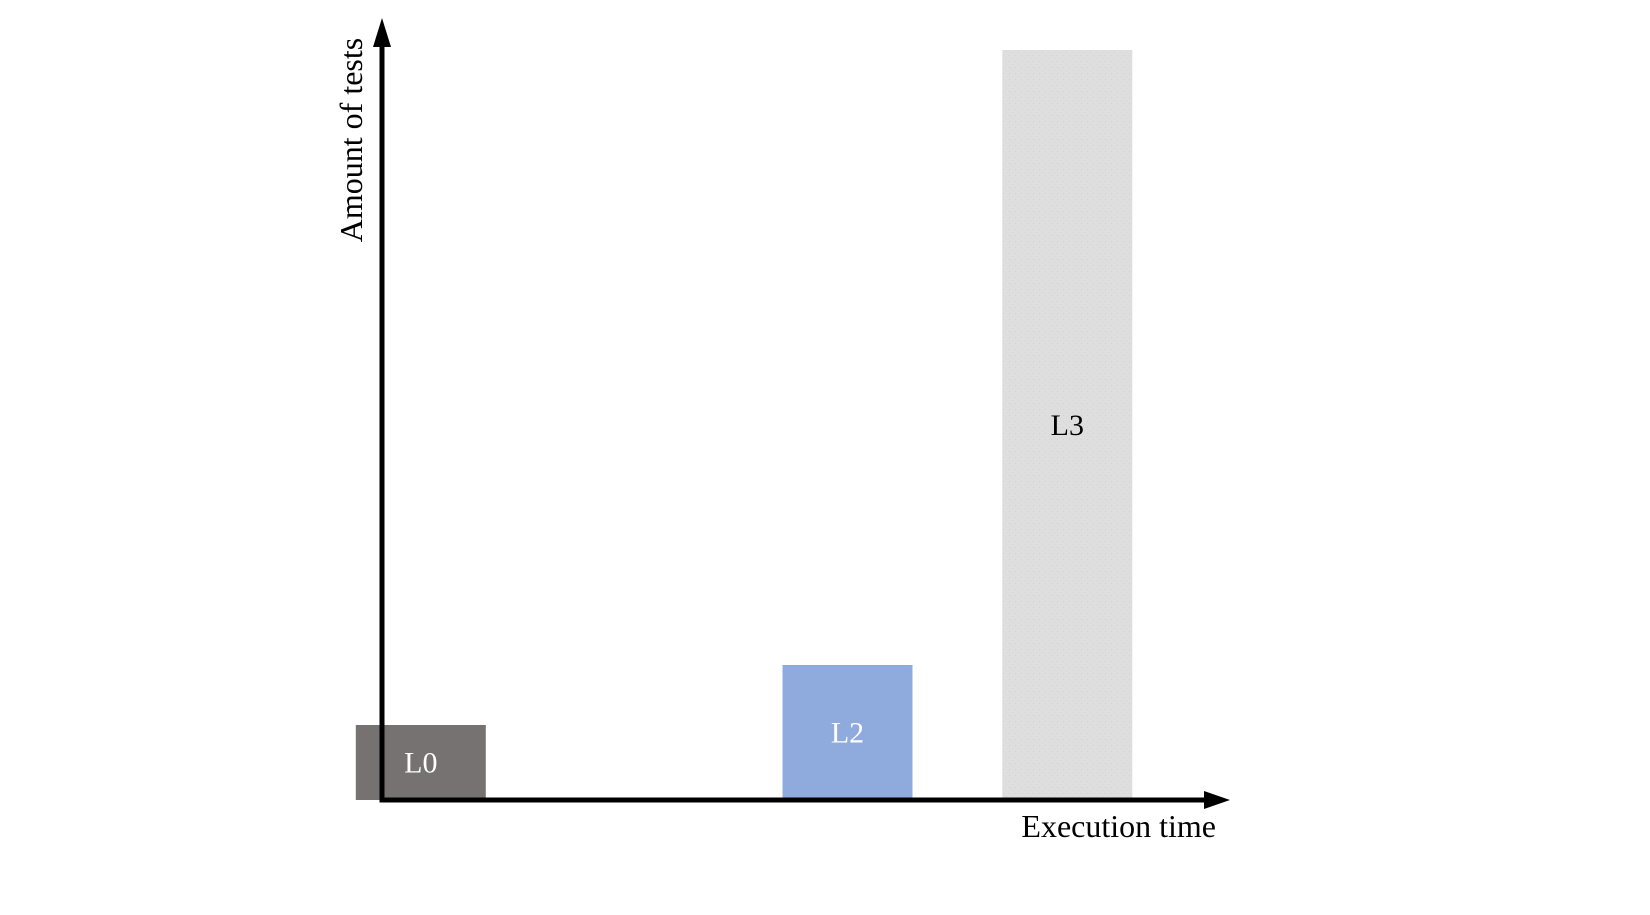 The width and height of the screenshot is (1650, 915). Describe the element at coordinates (382, 32) in the screenshot. I see `y-axis-arrowhead` at that location.